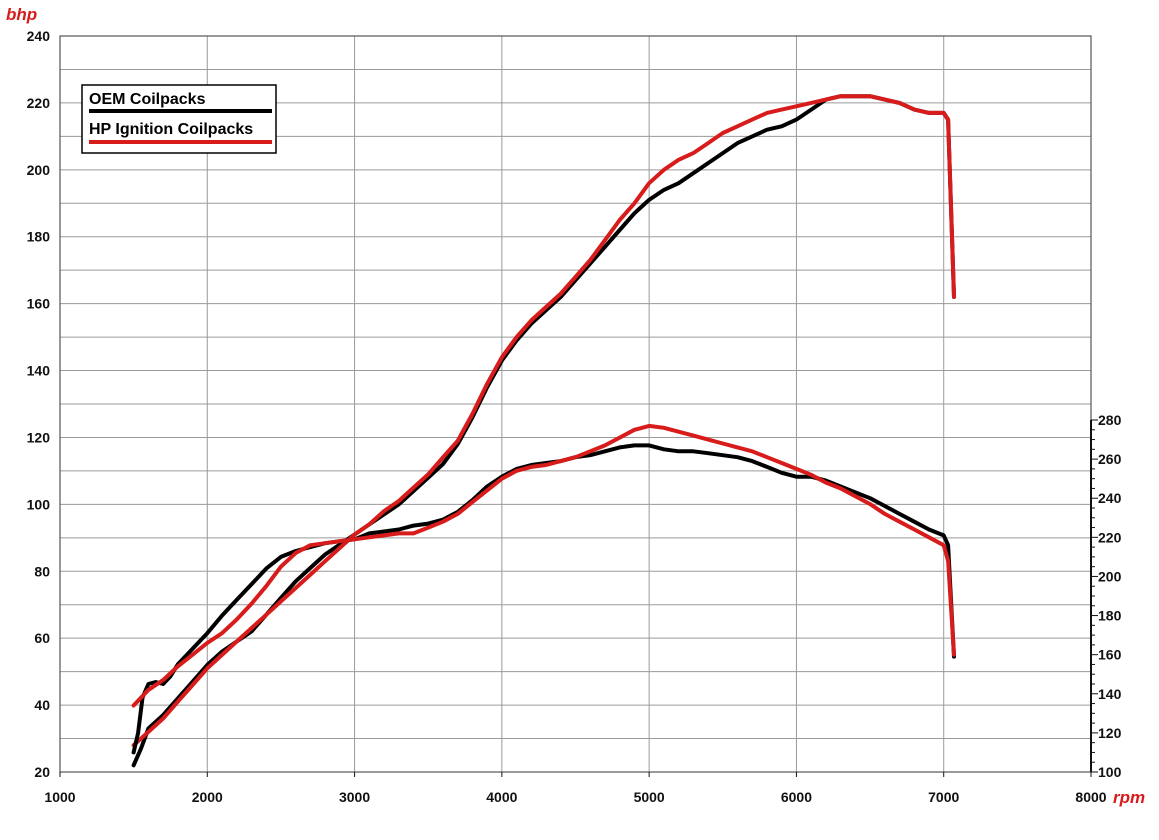 The width and height of the screenshot is (1159, 840). Describe the element at coordinates (796, 797) in the screenshot. I see `x-tick-label: 6000` at that location.